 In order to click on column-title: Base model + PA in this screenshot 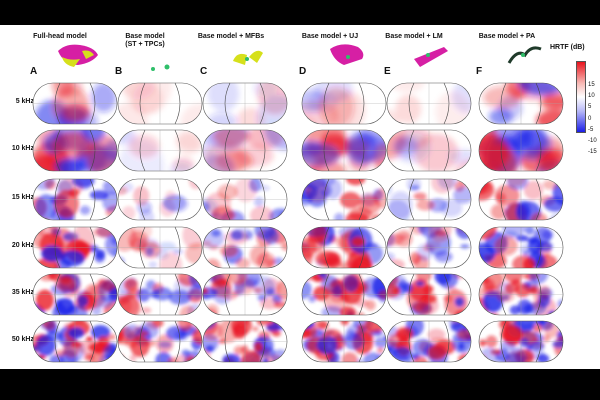, I will do `click(507, 36)`.